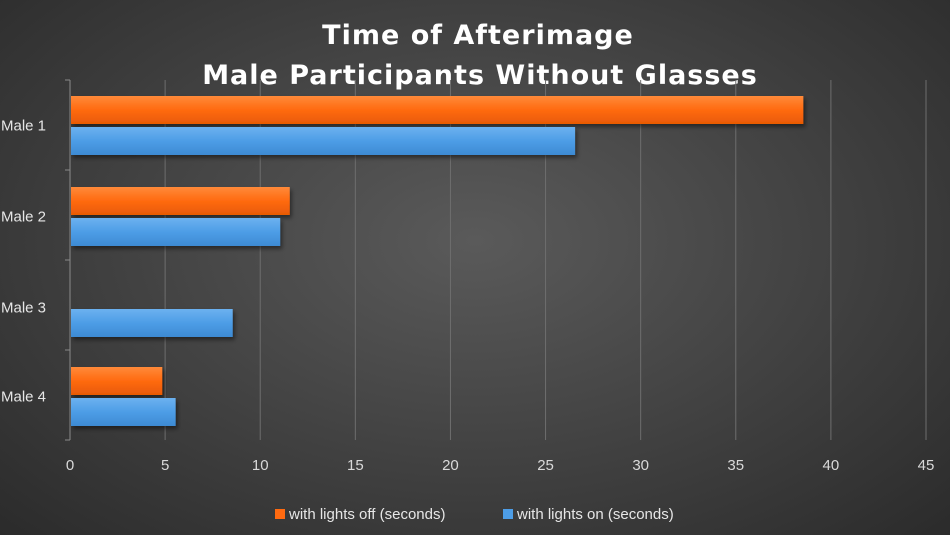 This screenshot has height=535, width=950. Describe the element at coordinates (926, 465) in the screenshot. I see `x-tick-label-45: 45` at that location.